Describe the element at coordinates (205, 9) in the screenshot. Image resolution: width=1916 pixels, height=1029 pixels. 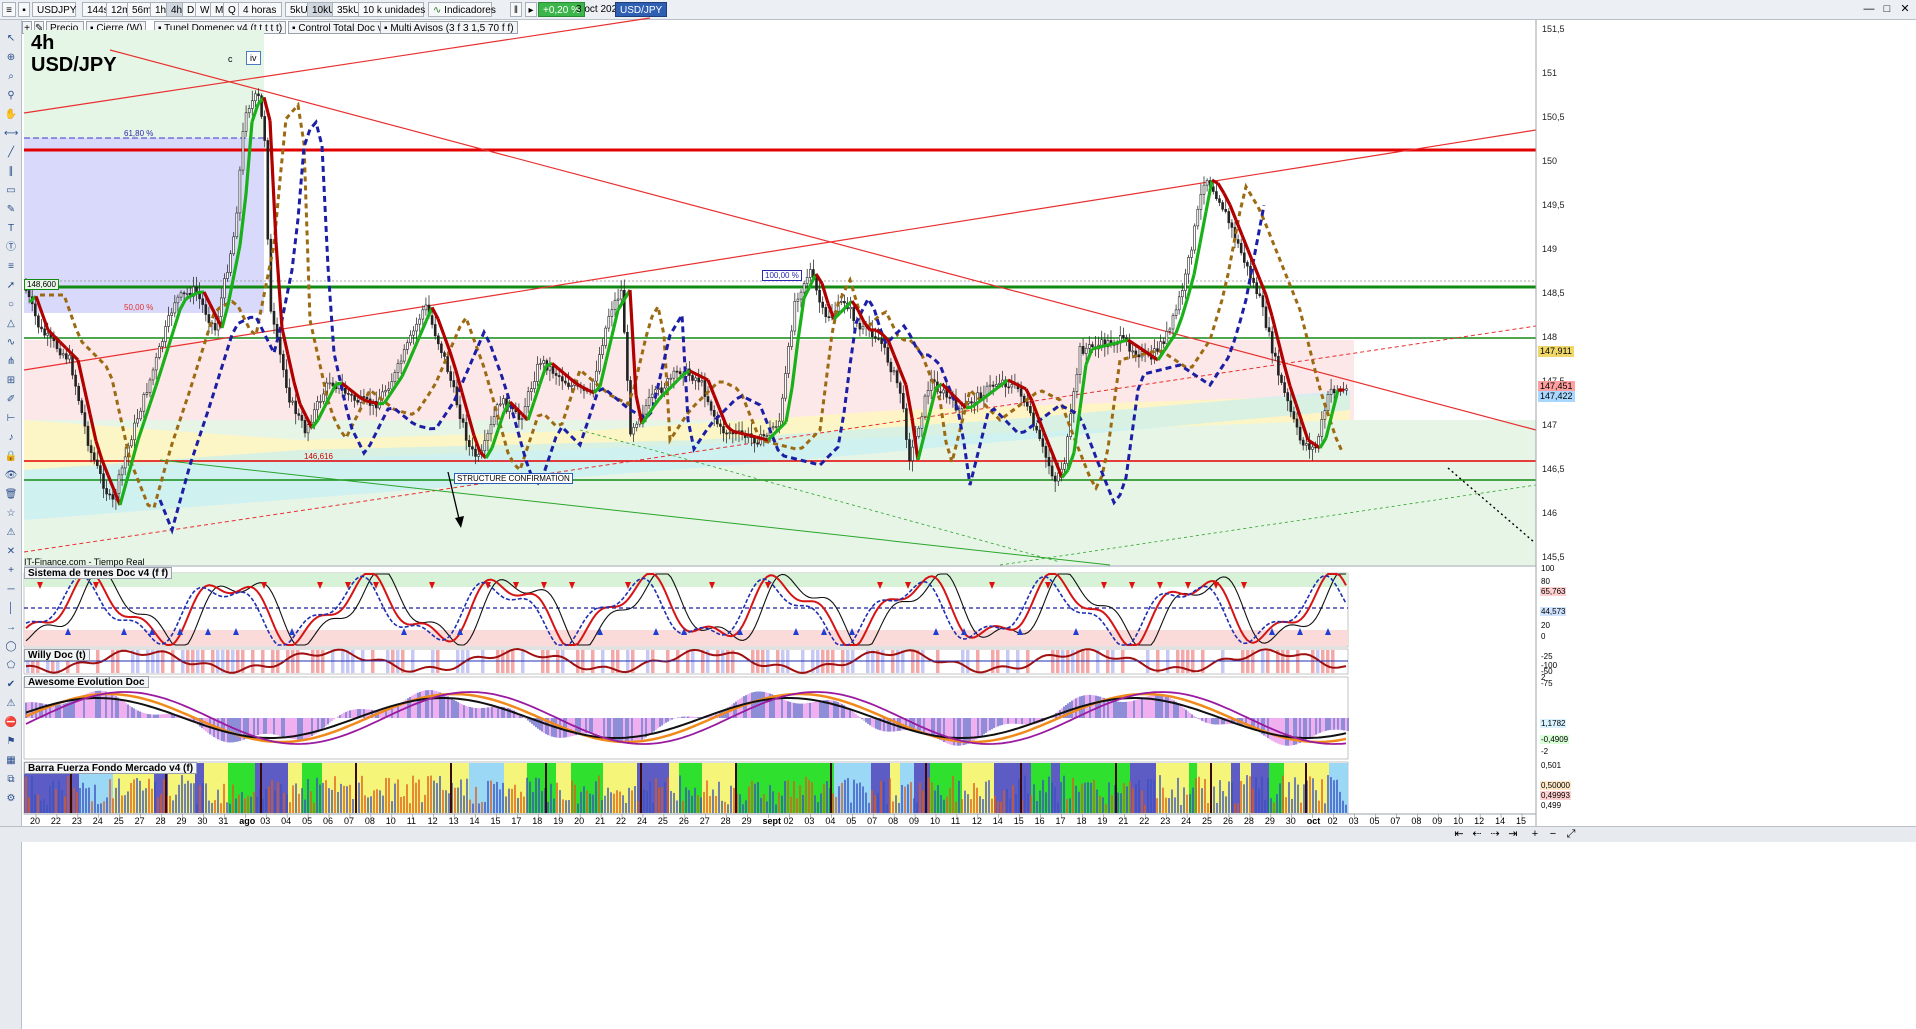
I see `interval-w: W` at that location.